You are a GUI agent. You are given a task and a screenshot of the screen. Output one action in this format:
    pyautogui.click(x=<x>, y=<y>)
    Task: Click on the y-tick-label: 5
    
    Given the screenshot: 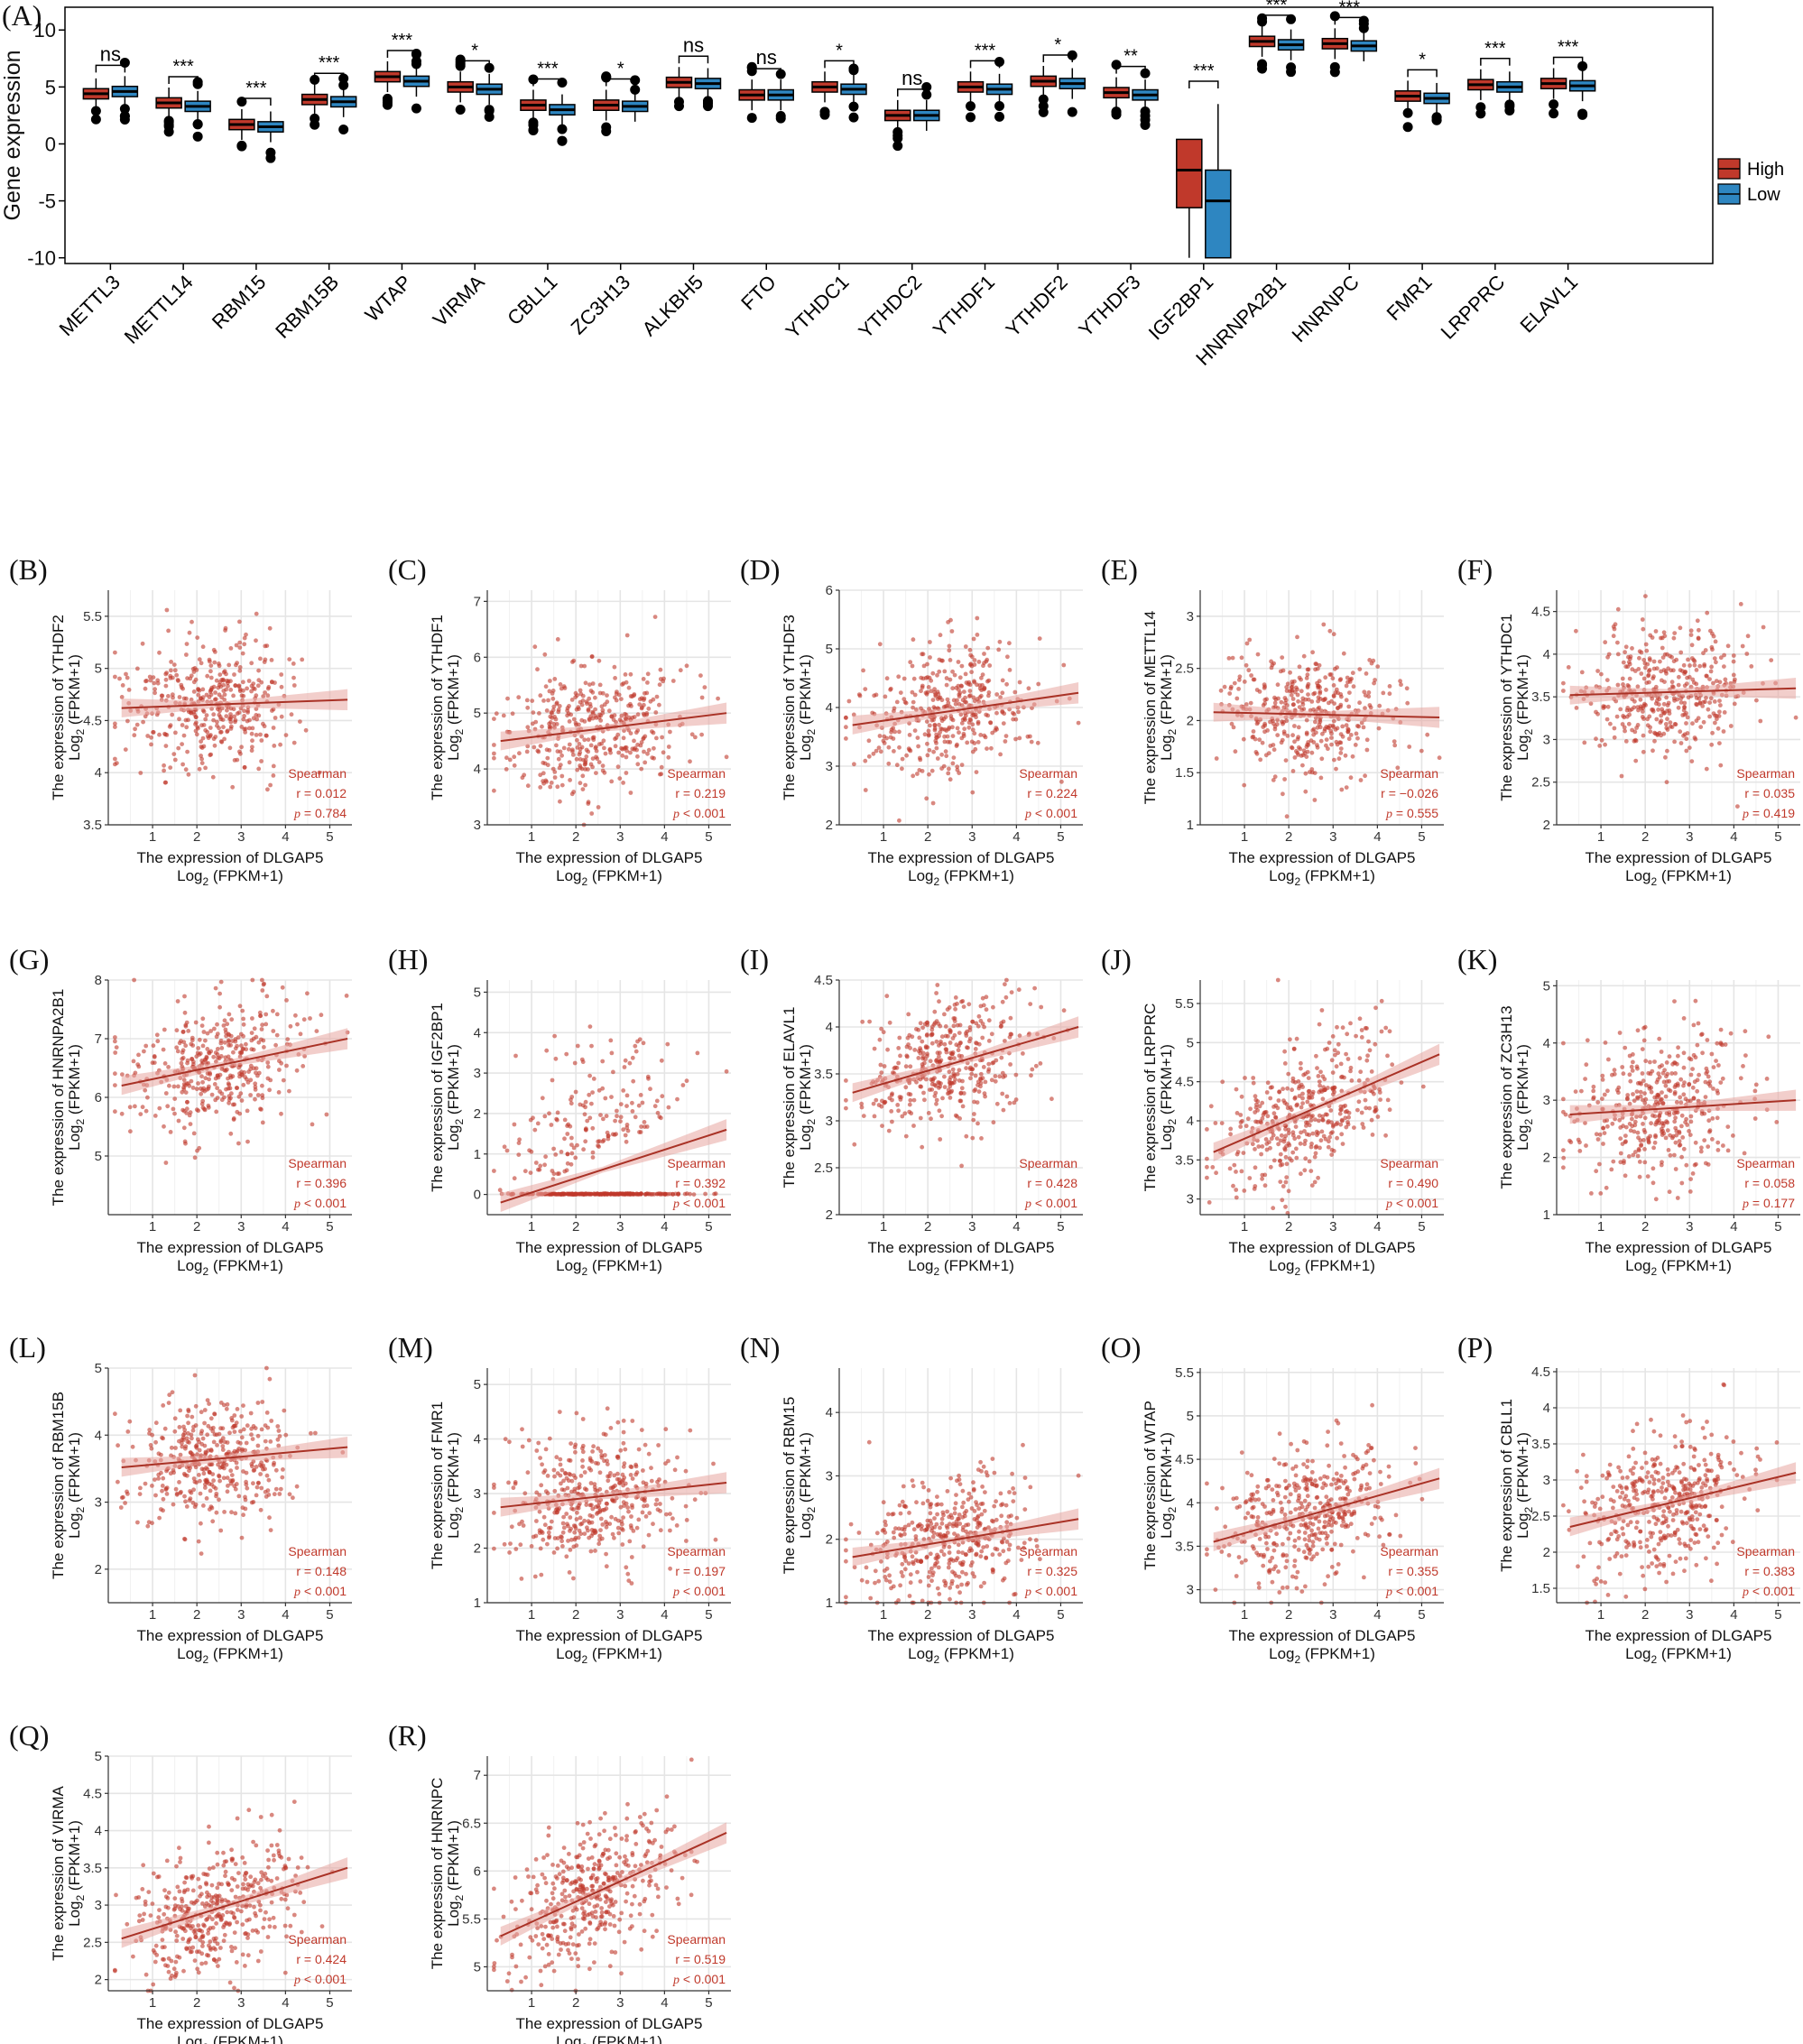 What is the action you would take?
    pyautogui.click(x=98, y=1156)
    